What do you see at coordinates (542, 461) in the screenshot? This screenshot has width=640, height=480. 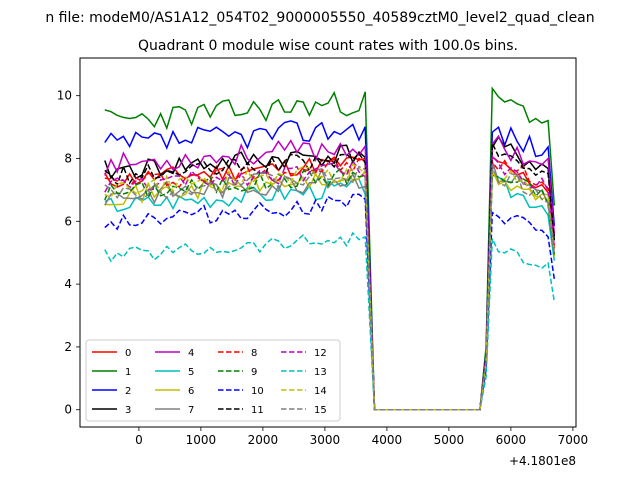 I see `x-offset-label: +4.1801e8` at bounding box center [542, 461].